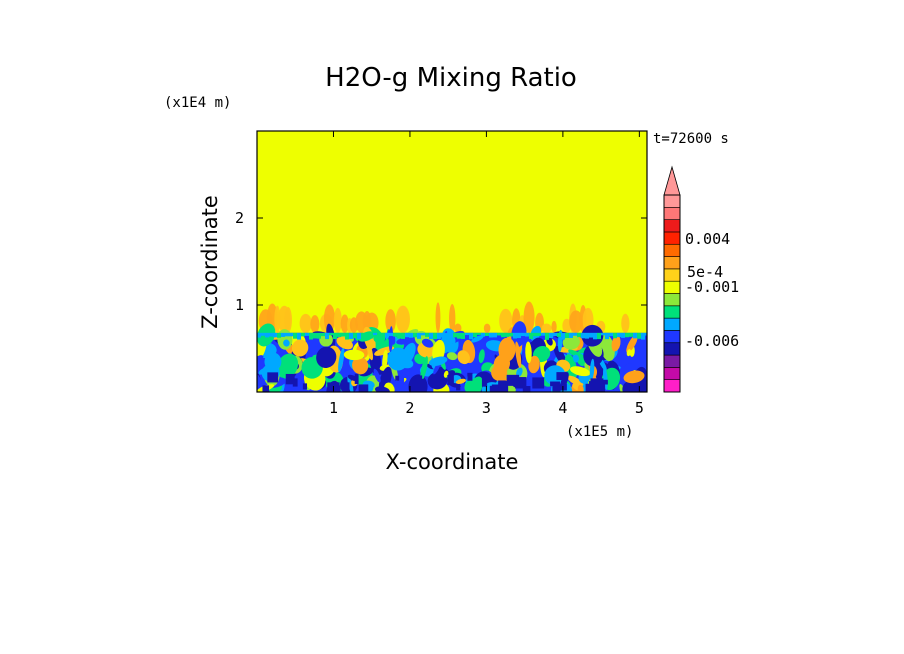  What do you see at coordinates (409, 408) in the screenshot?
I see `x-tick-label: 2` at bounding box center [409, 408].